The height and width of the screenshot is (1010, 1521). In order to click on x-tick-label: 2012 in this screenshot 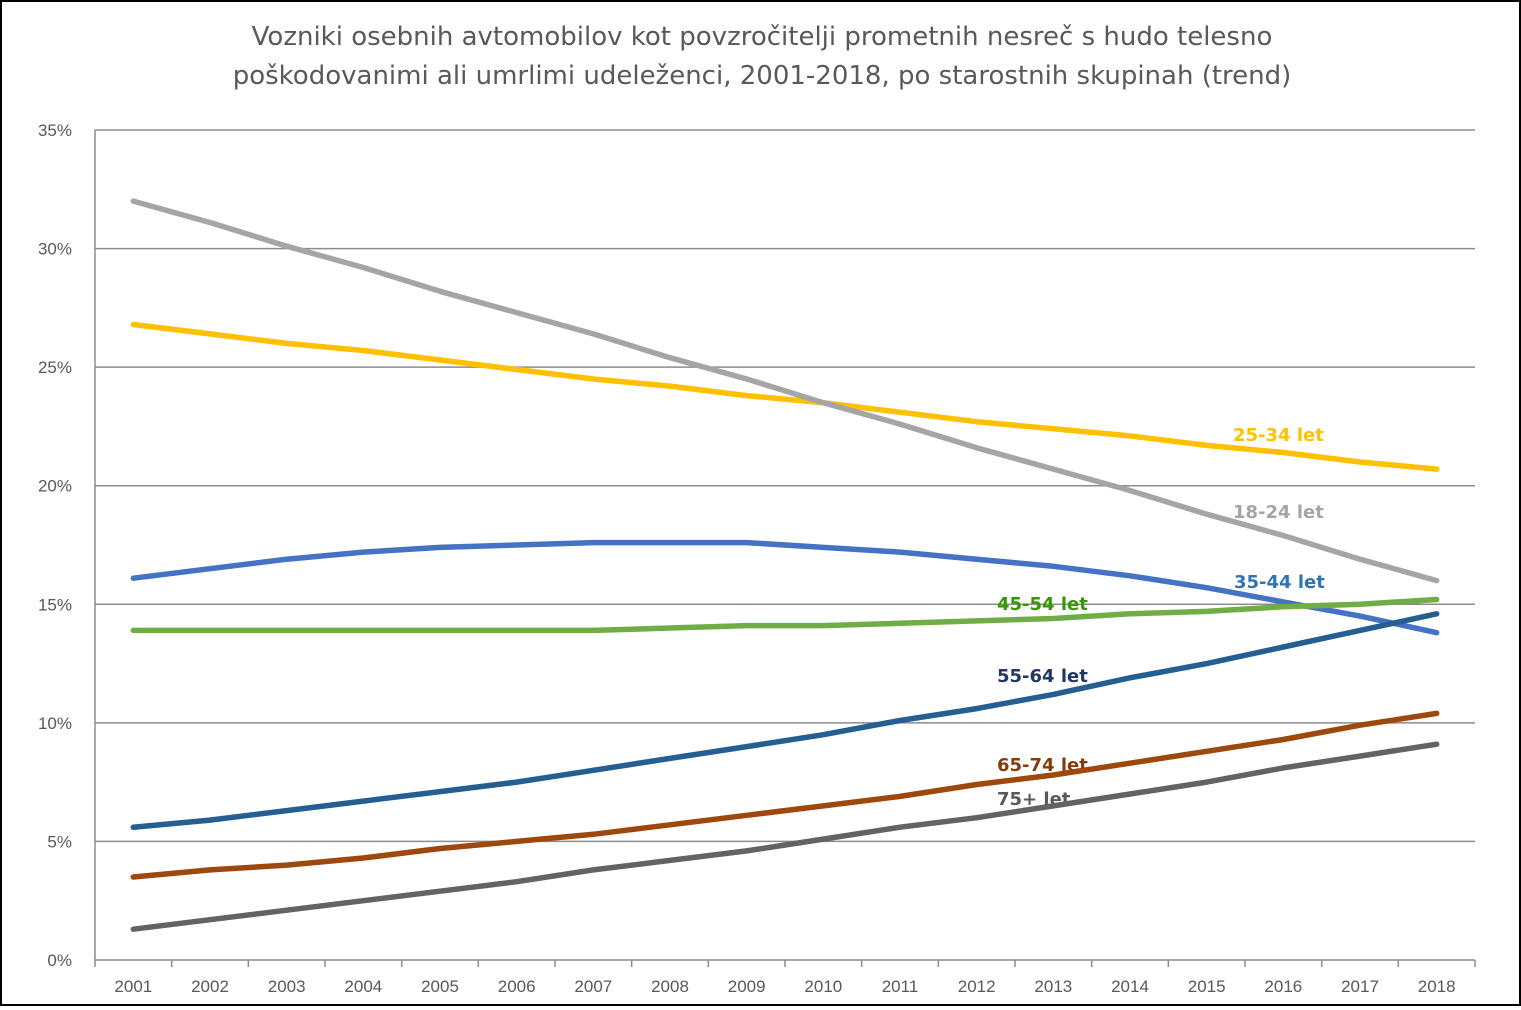, I will do `click(977, 986)`.